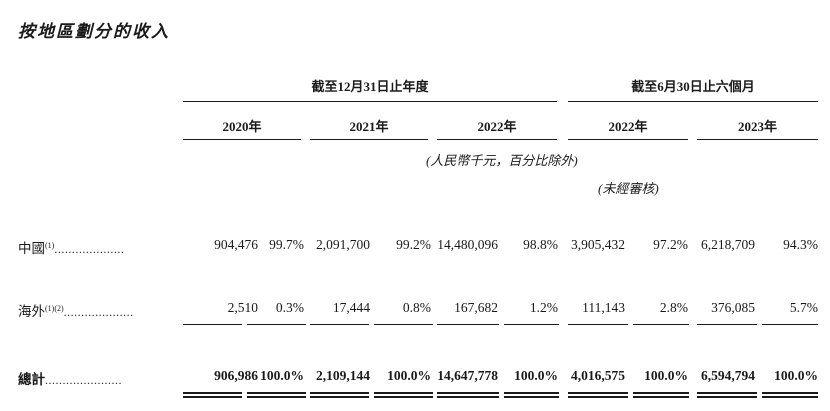  I want to click on footnote-ref: (1)(2), so click(54, 308).